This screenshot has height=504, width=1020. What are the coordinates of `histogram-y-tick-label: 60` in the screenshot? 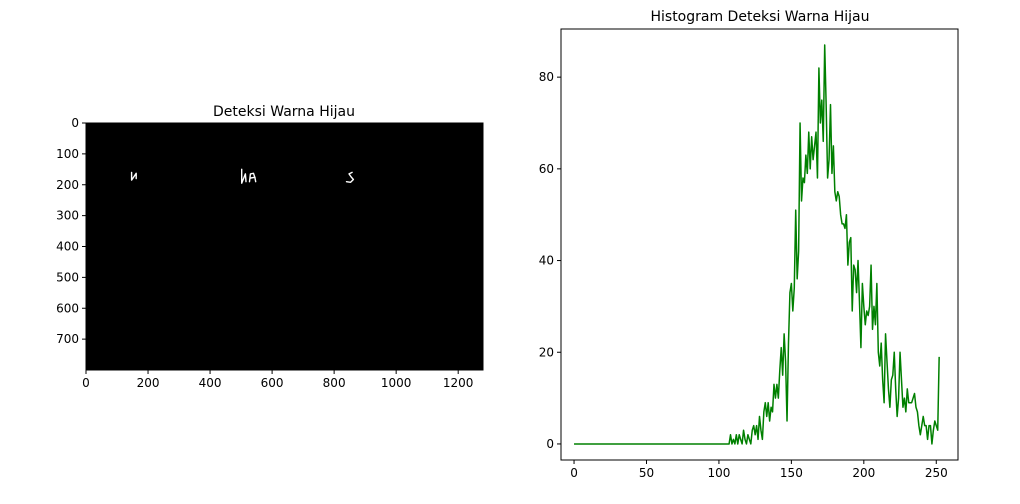 It's located at (546, 169).